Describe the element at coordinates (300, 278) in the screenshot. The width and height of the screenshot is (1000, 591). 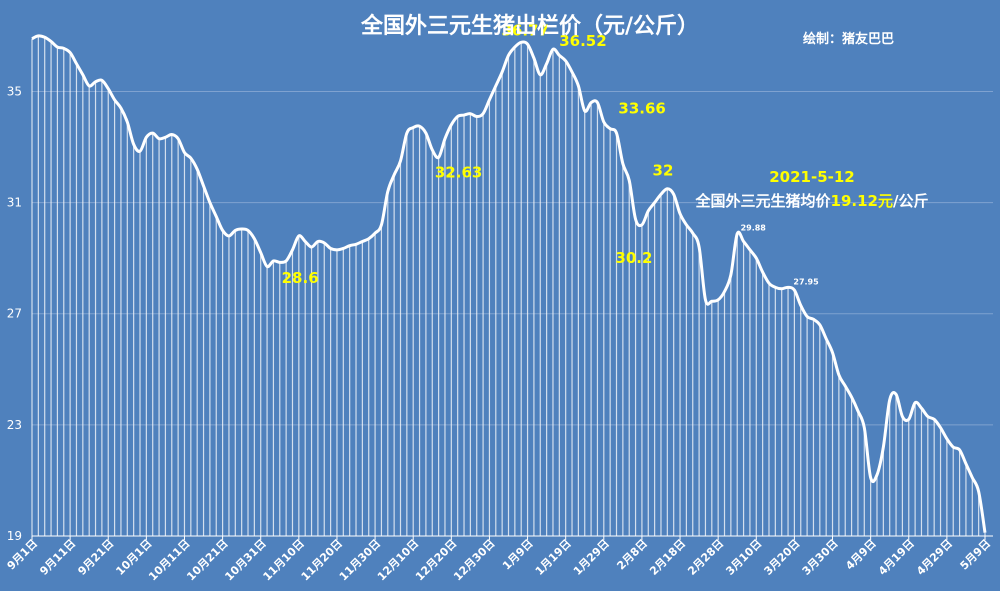
I see `annotation-label: 28.6` at that location.